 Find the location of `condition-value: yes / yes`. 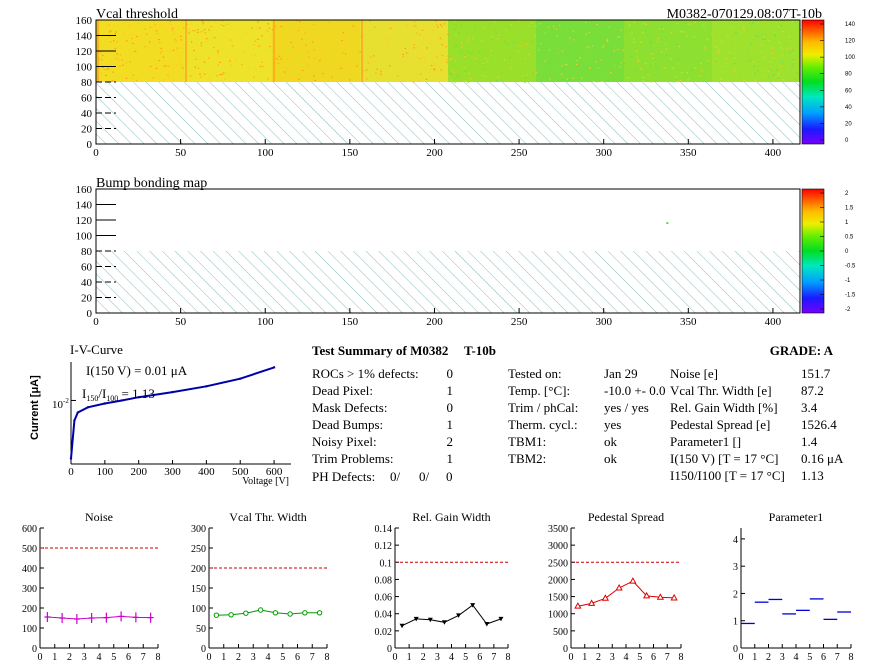

condition-value: yes / yes is located at coordinates (626, 407).